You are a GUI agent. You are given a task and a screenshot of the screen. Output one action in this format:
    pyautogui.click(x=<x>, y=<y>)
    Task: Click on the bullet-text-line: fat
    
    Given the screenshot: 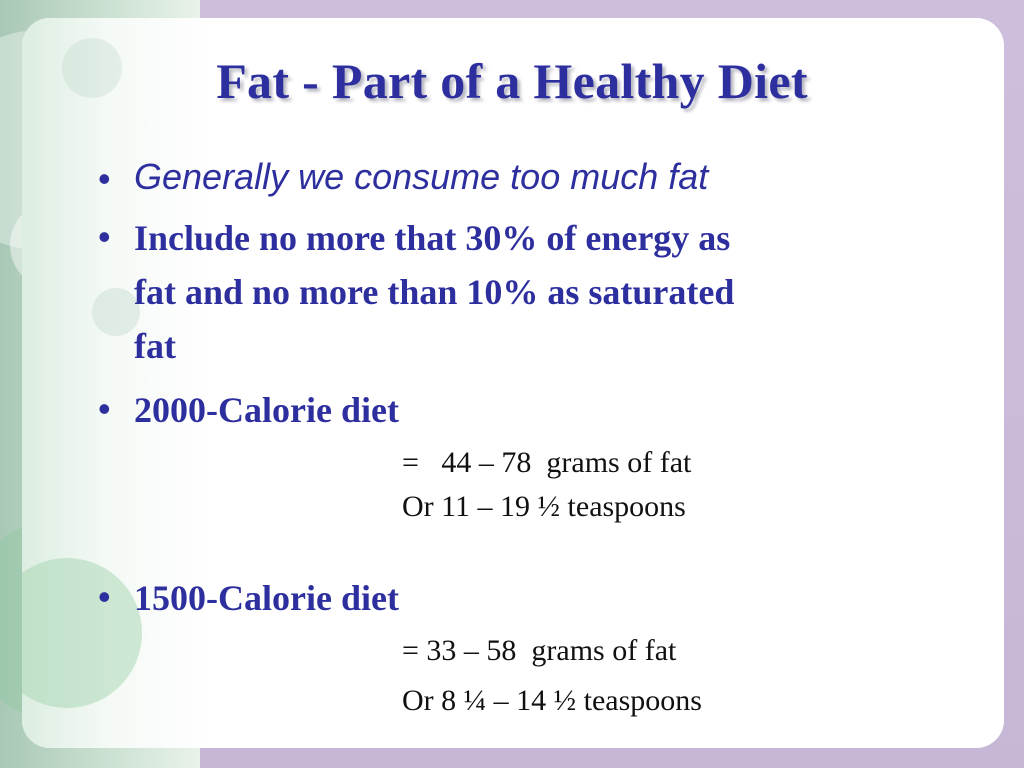 What is the action you would take?
    pyautogui.click(x=155, y=346)
    